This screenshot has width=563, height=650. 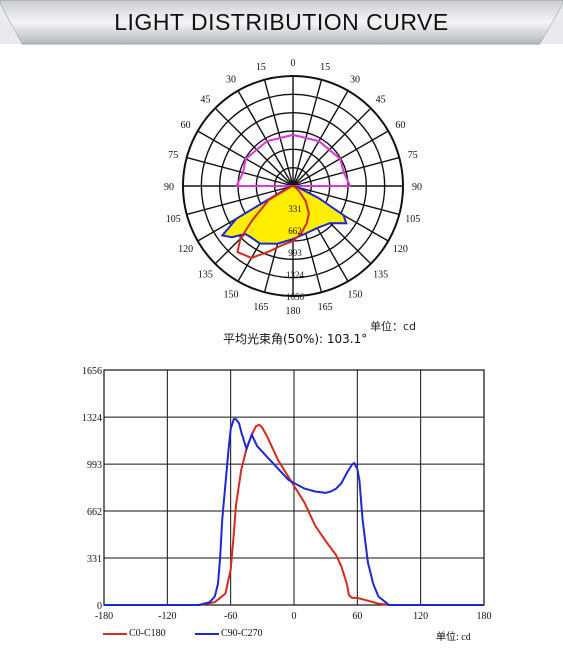 I want to click on polar-radial-label: 1656, so click(x=295, y=297).